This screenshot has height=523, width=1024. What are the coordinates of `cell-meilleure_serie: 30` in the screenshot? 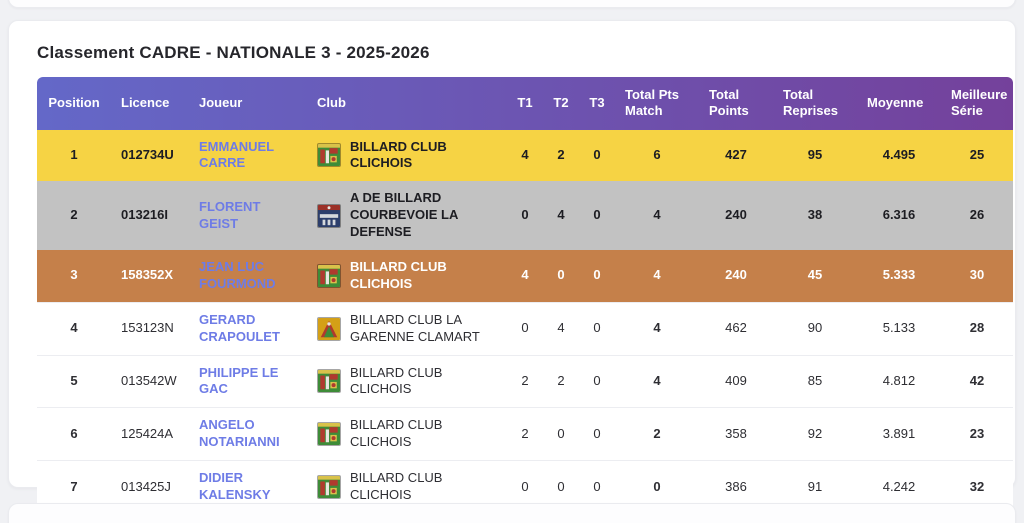 It's located at (977, 275).